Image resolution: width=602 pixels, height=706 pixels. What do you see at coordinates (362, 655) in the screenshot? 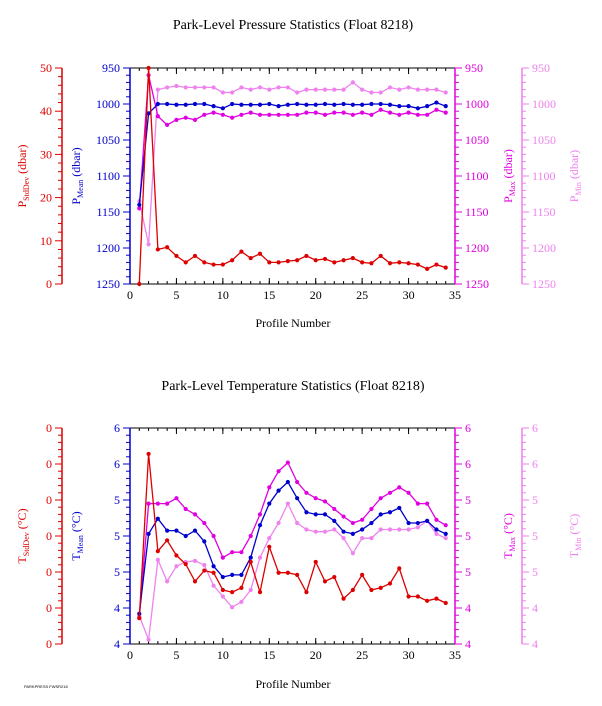
I see `x-tick-label: 25` at bounding box center [362, 655].